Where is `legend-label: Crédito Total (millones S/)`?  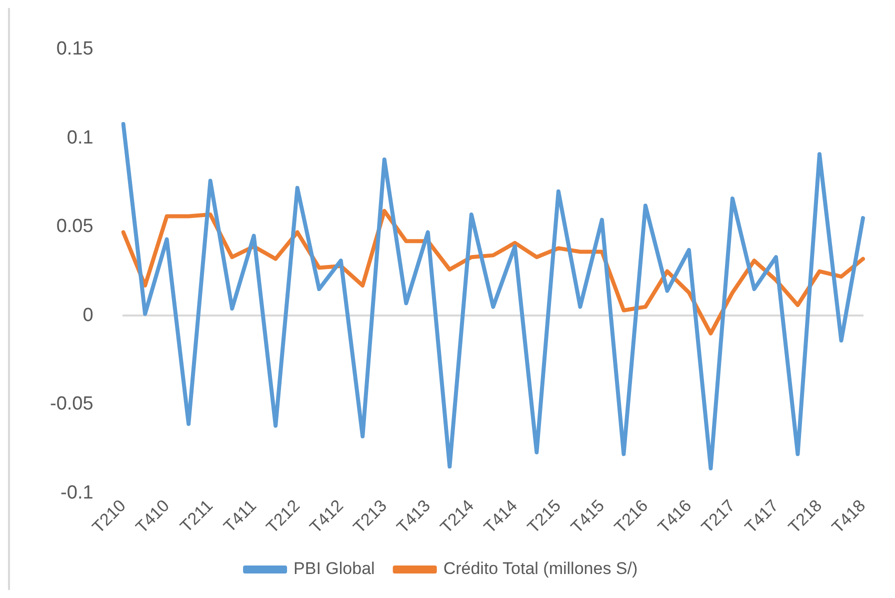
legend-label: Crédito Total (millones S/) is located at coordinates (540, 568).